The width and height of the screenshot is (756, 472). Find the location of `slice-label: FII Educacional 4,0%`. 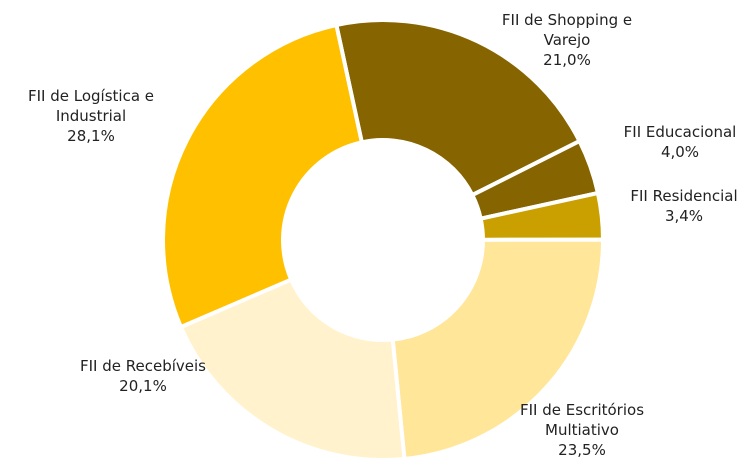

slice-label: FII Educacional 4,0% is located at coordinates (680, 142).